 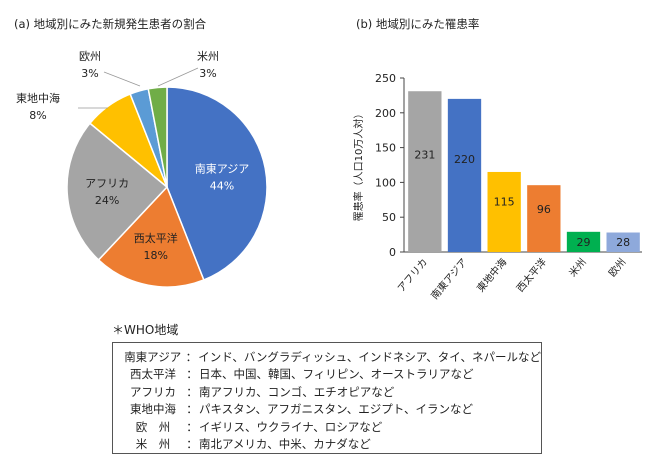 I want to click on legend-countries: 南アフリカ、コンゴ、エチオピアなど, so click(x=297, y=391).